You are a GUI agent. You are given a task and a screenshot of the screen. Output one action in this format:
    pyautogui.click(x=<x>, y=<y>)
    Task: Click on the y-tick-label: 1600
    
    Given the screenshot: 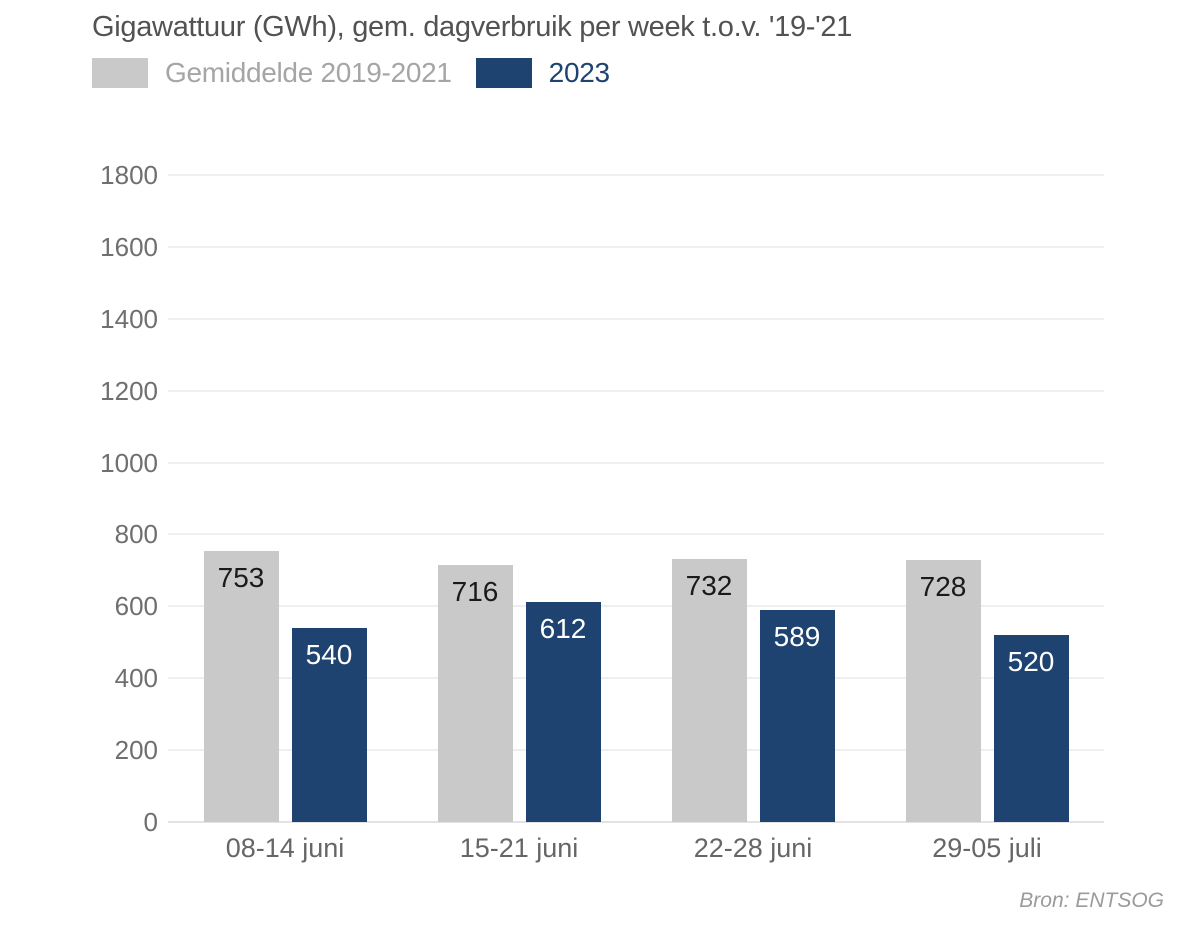 What is the action you would take?
    pyautogui.click(x=129, y=246)
    